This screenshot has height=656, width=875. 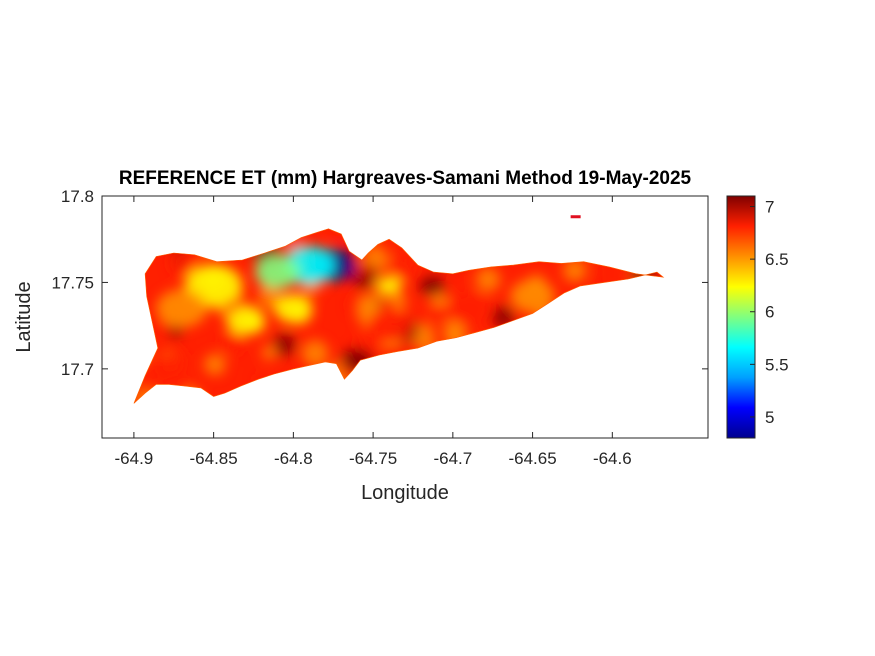 I want to click on colorbar-tick-label: 6, so click(x=769, y=312).